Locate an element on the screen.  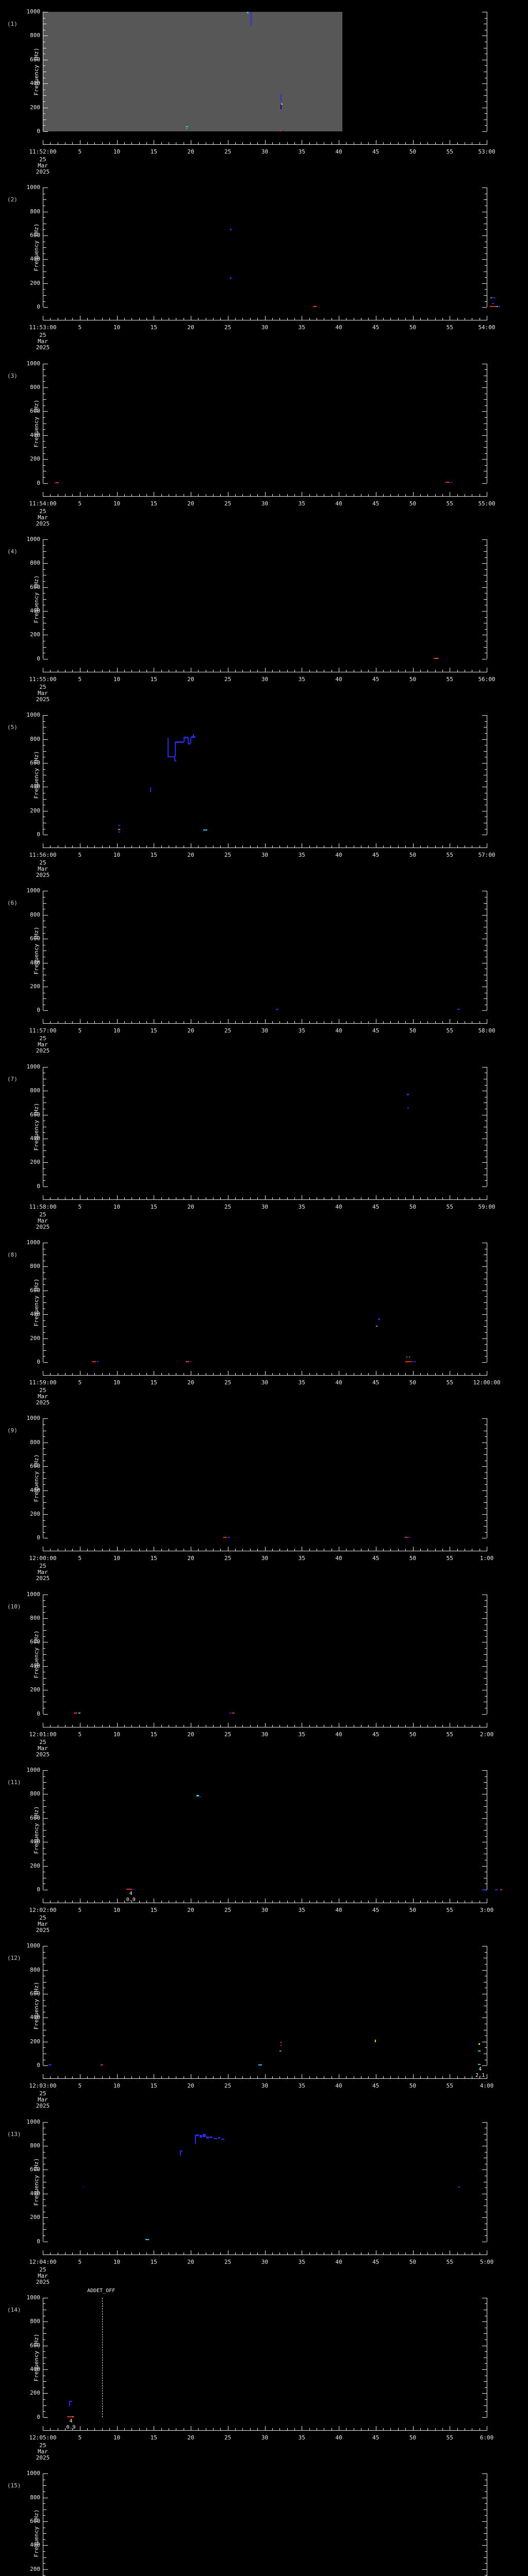
panel-index-label: (4) is located at coordinates (12, 551).